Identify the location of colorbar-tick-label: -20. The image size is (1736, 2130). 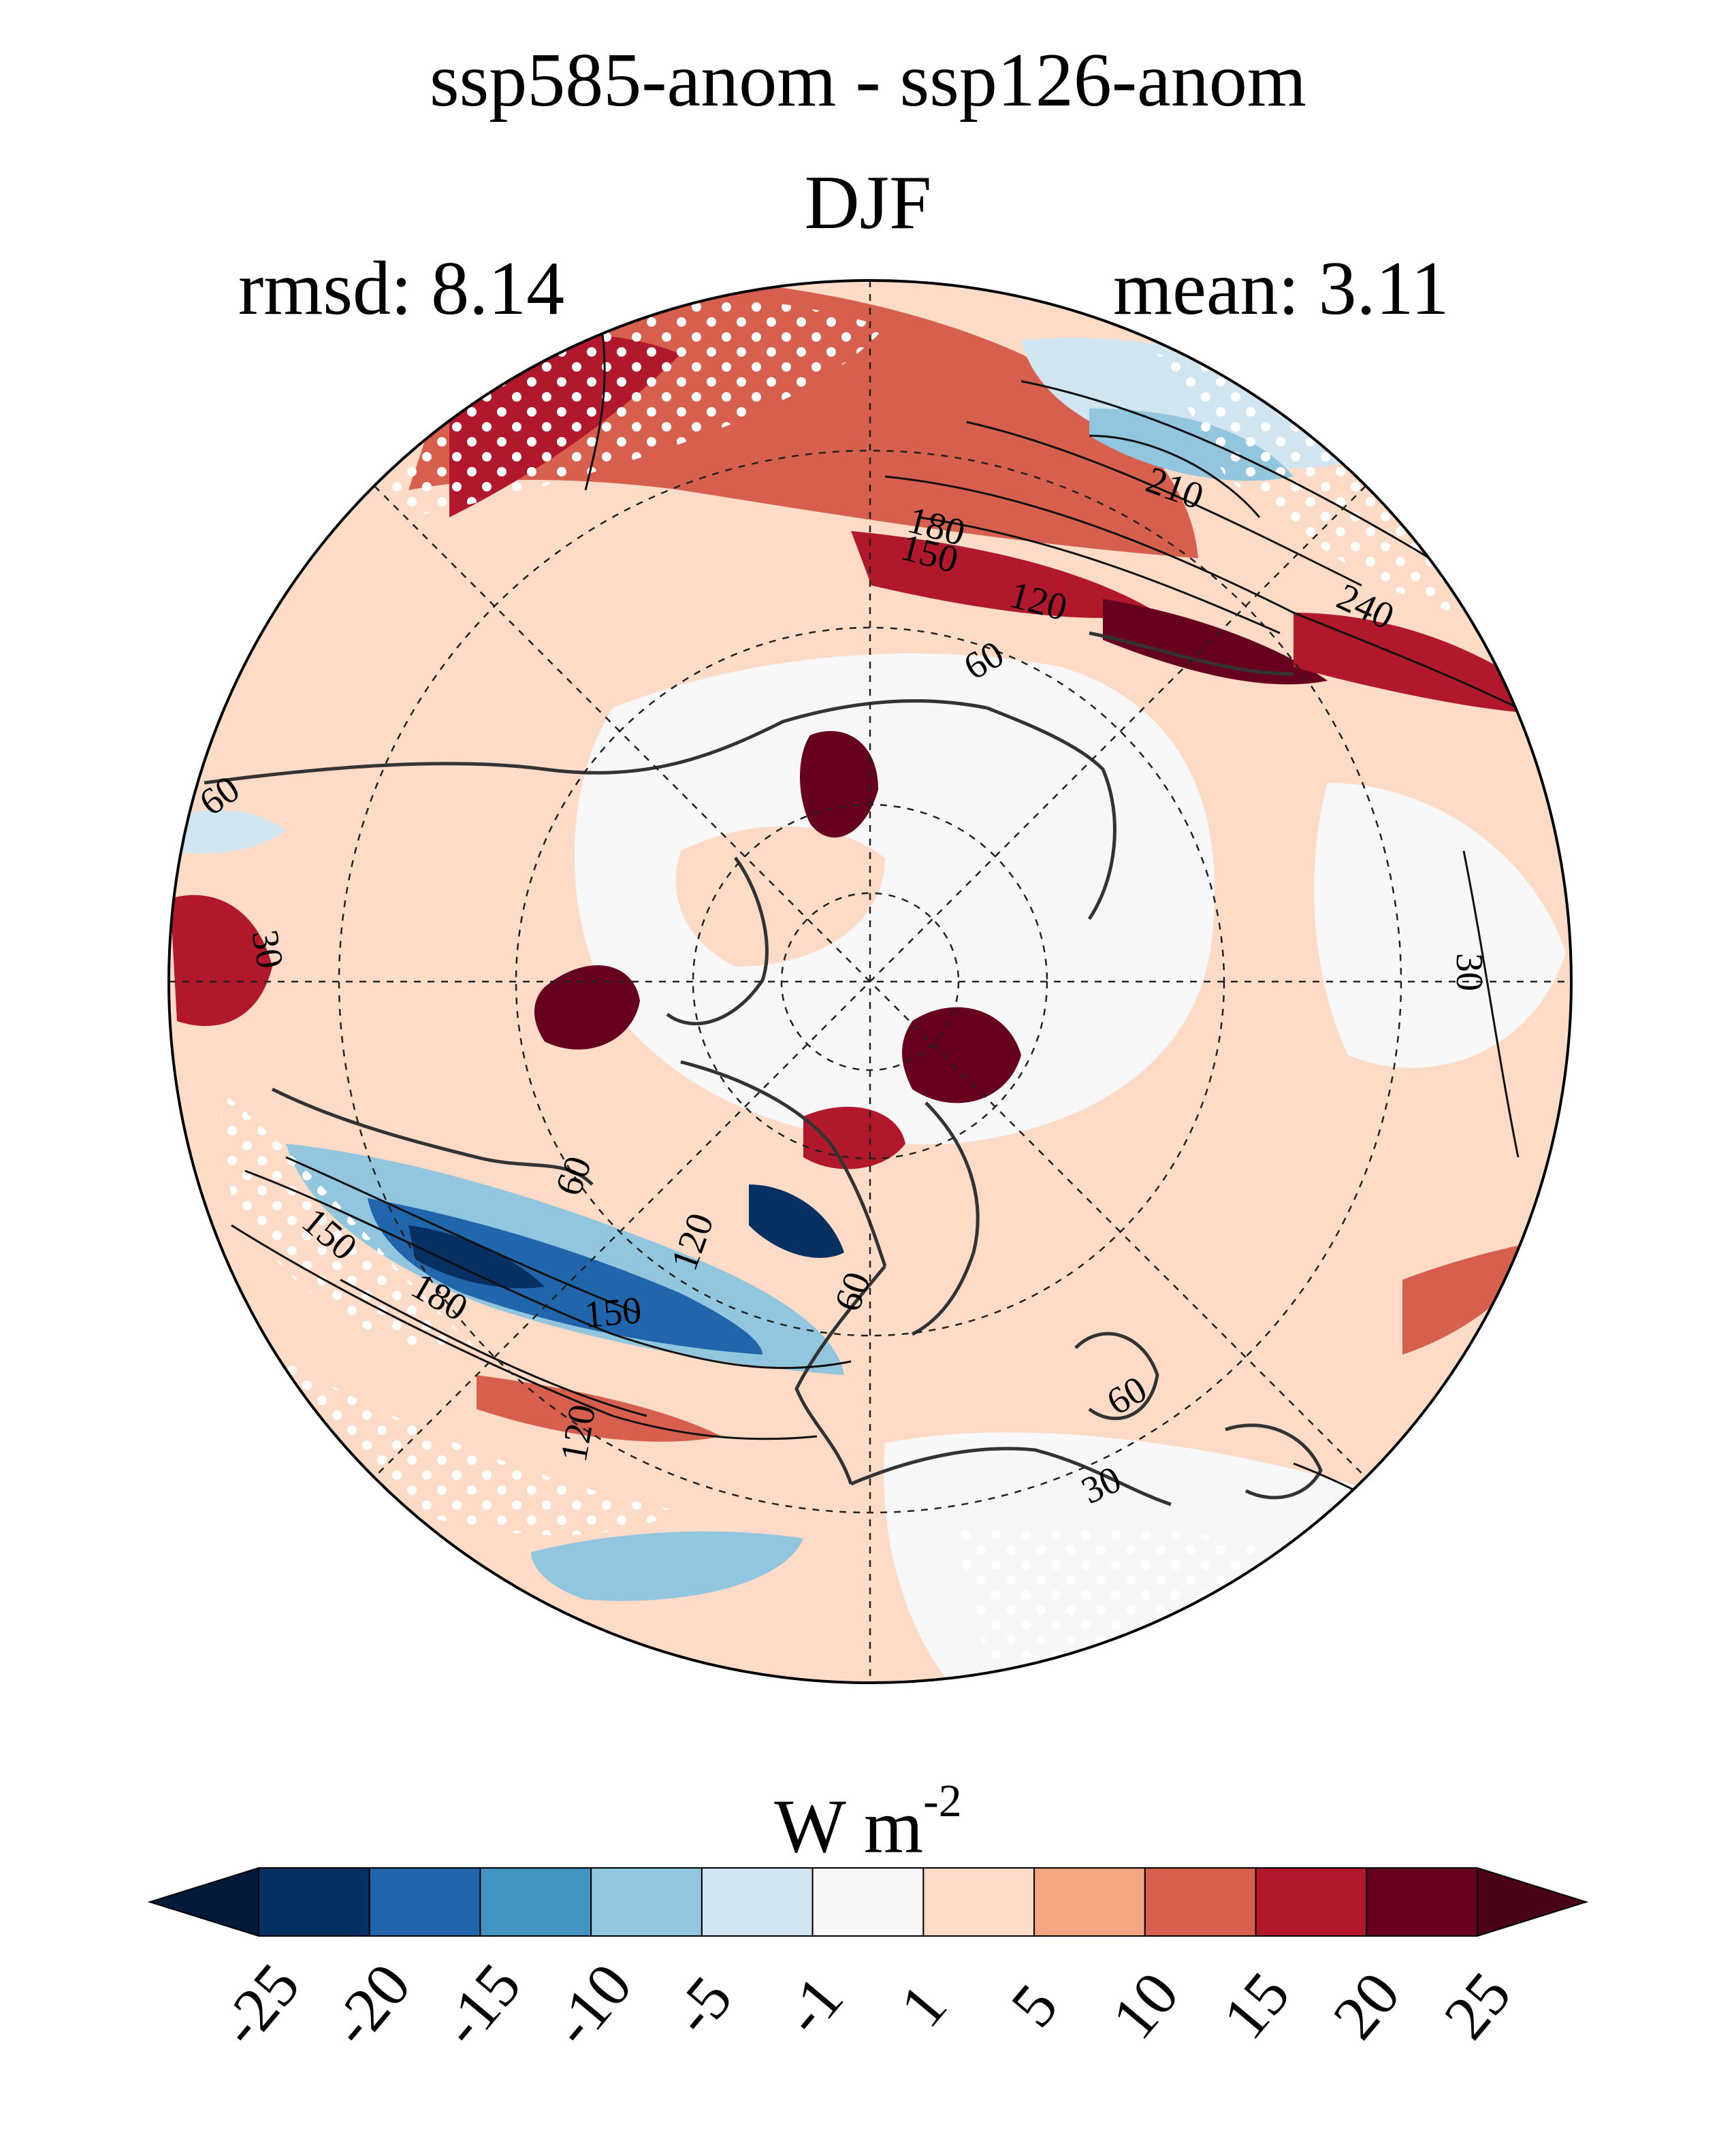
(370, 2004).